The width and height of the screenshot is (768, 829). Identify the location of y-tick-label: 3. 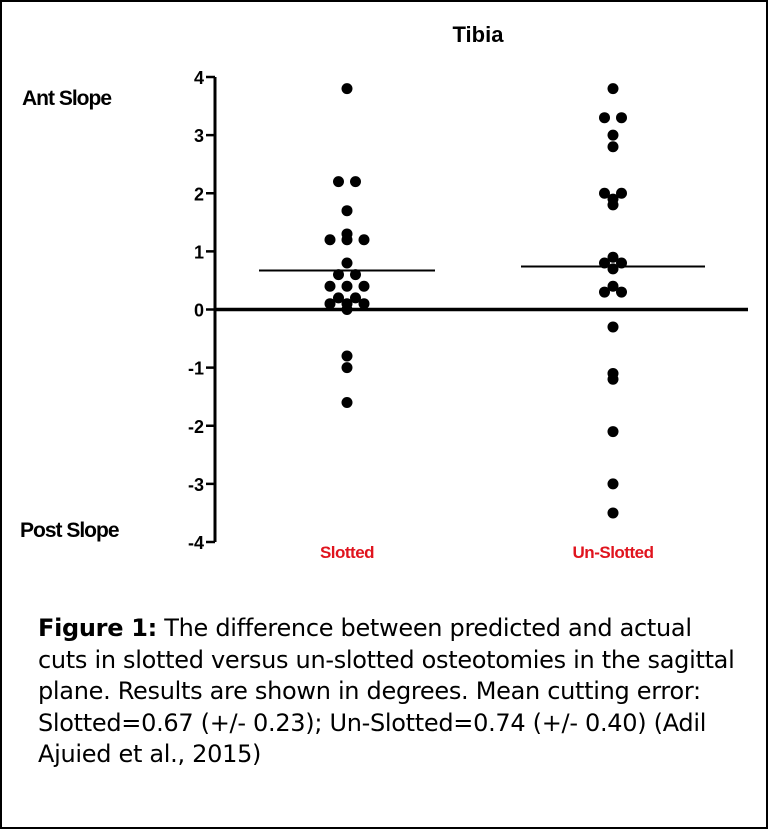
(199, 136).